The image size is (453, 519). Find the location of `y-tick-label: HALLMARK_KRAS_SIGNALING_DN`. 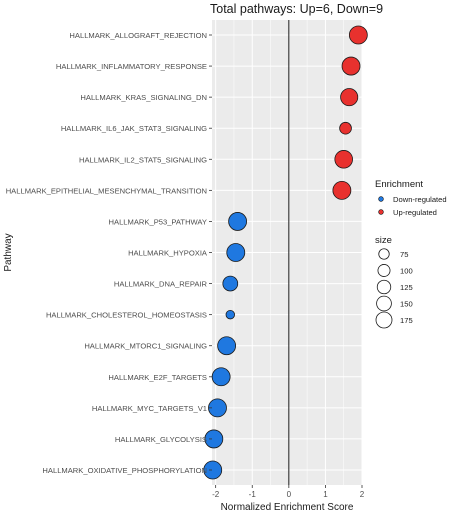

y-tick-label: HALLMARK_KRAS_SIGNALING_DN is located at coordinates (143, 97).